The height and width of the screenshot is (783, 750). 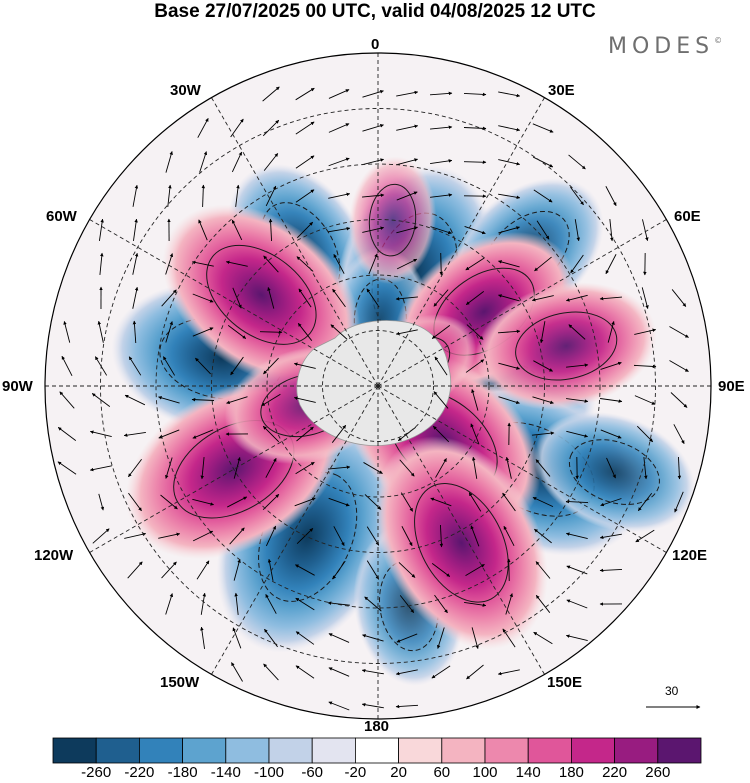 What do you see at coordinates (375, 44) in the screenshot?
I see `lon-label-0: 0` at bounding box center [375, 44].